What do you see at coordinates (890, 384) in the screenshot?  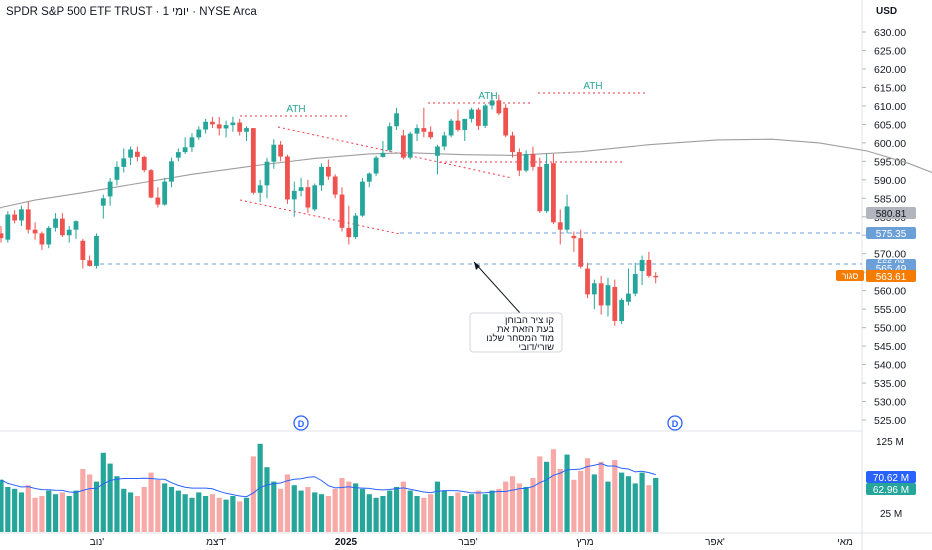 I see `price-tick-label: 535.00` at bounding box center [890, 384].